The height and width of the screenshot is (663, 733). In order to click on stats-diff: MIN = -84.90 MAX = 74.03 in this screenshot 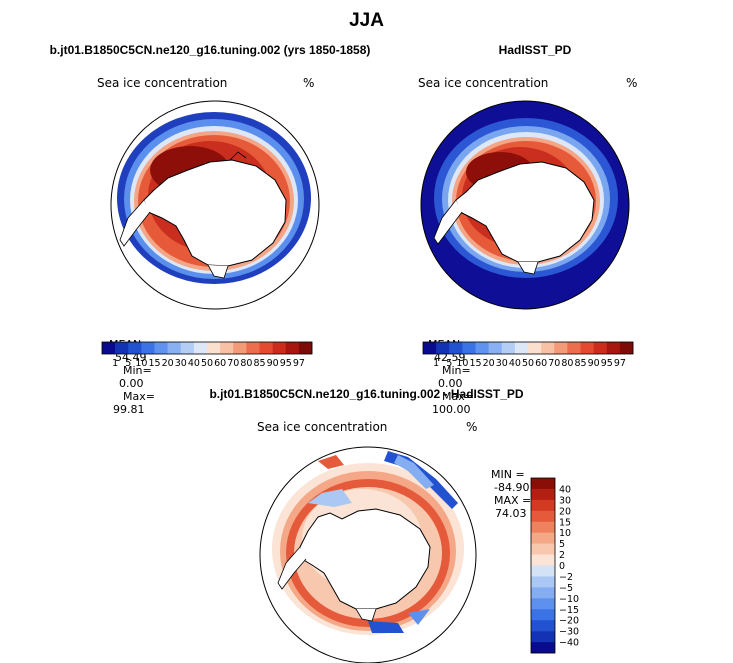, I will do `click(507, 487)`.